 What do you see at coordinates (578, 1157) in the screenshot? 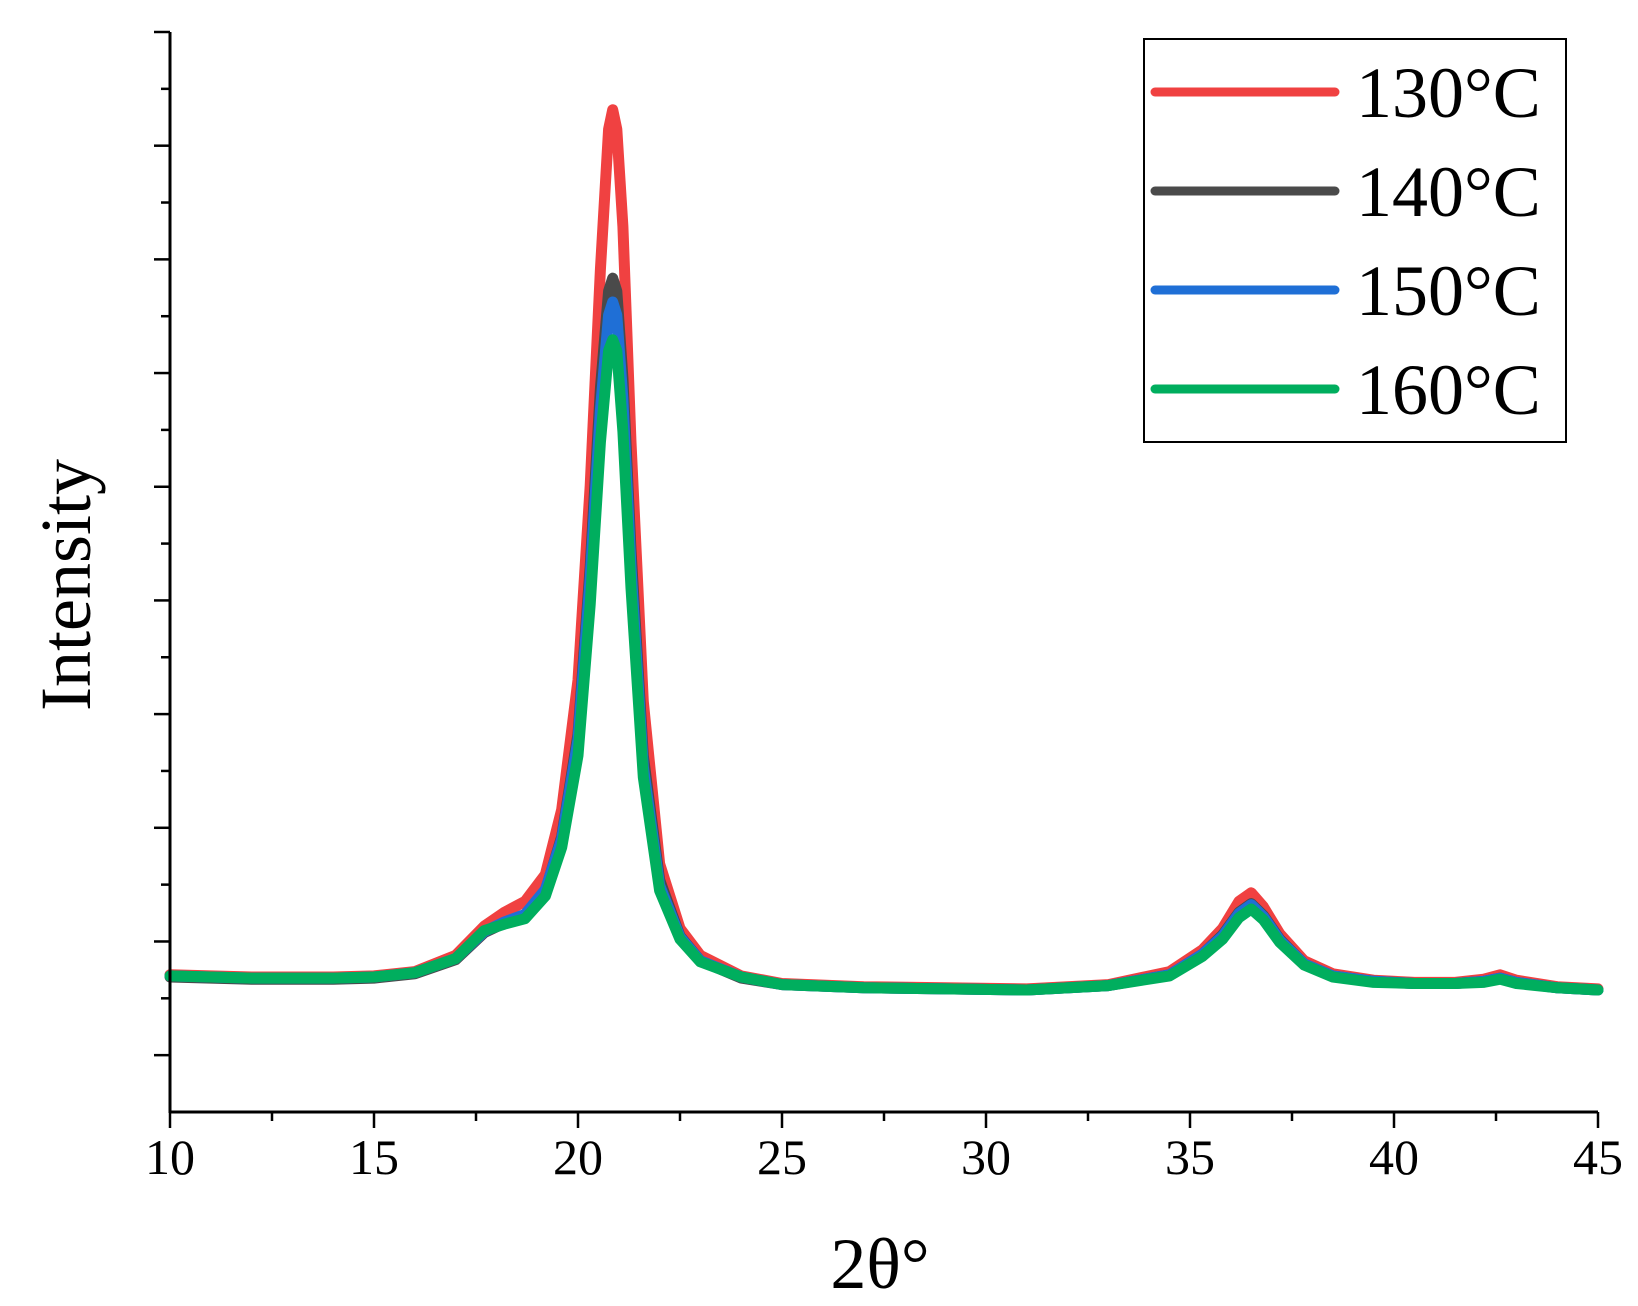
I see `x-tick-label: 20` at bounding box center [578, 1157].